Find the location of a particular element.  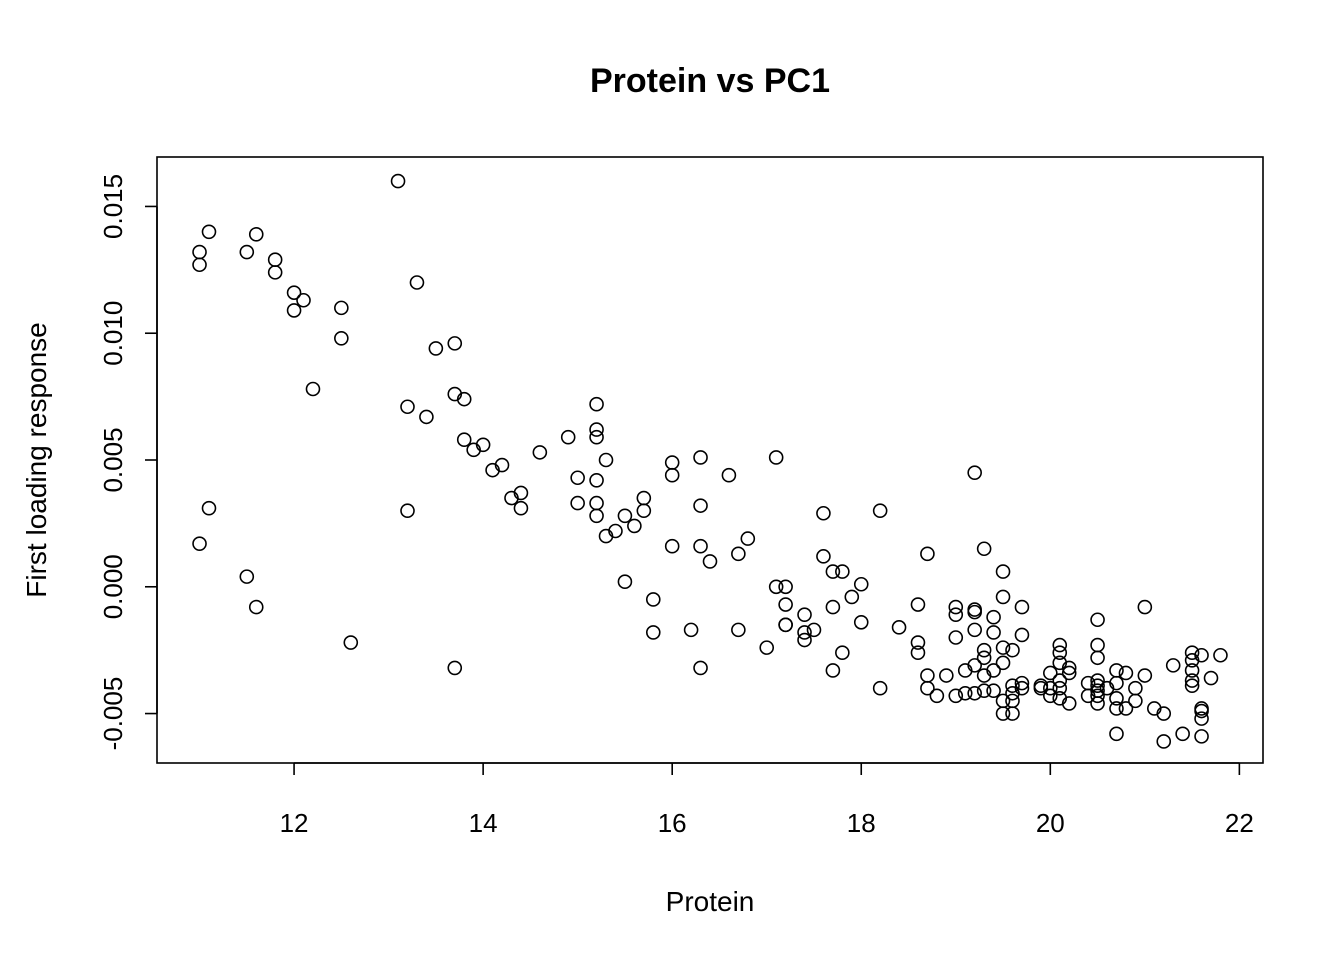

y-tick-label: 0.015 is located at coordinates (113, 206).